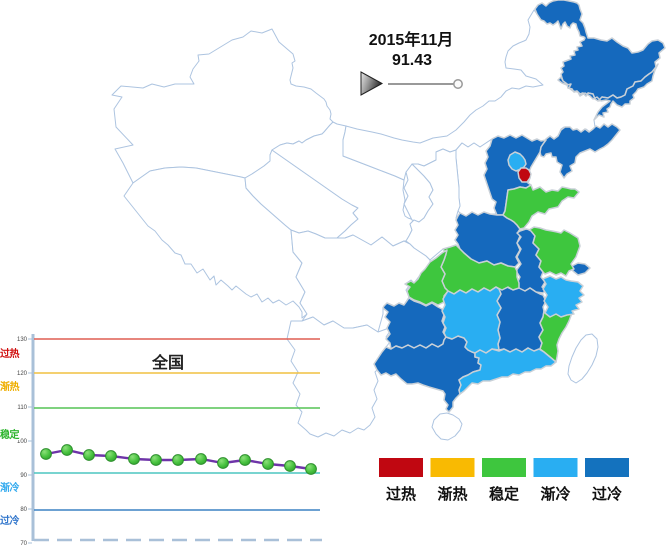  Describe the element at coordinates (412, 60) in the screenshot. I see `svg-text: 91.43` at that location.